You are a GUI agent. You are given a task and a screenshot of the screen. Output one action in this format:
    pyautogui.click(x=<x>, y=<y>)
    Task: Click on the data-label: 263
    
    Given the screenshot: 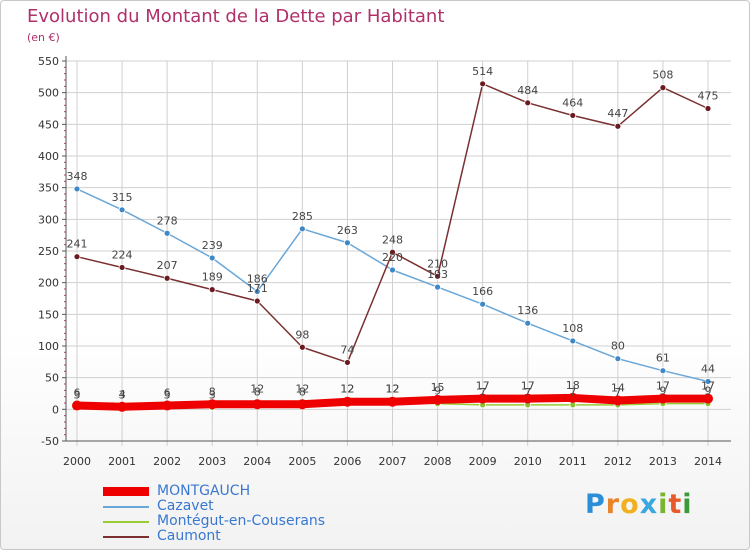 What is the action you would take?
    pyautogui.click(x=347, y=230)
    